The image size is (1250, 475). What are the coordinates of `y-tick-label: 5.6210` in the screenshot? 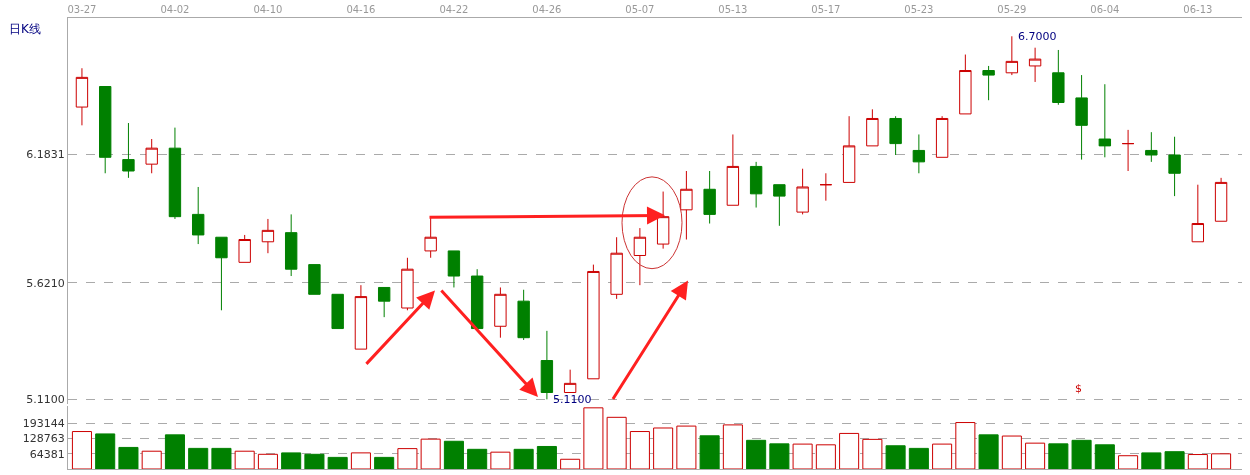 It's located at (45, 283).